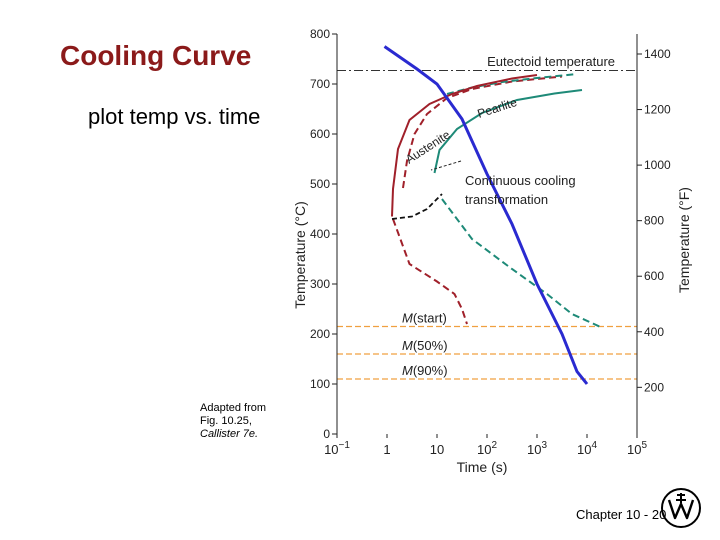  I want to click on caption-line-3: Callister 7e., so click(229, 434).